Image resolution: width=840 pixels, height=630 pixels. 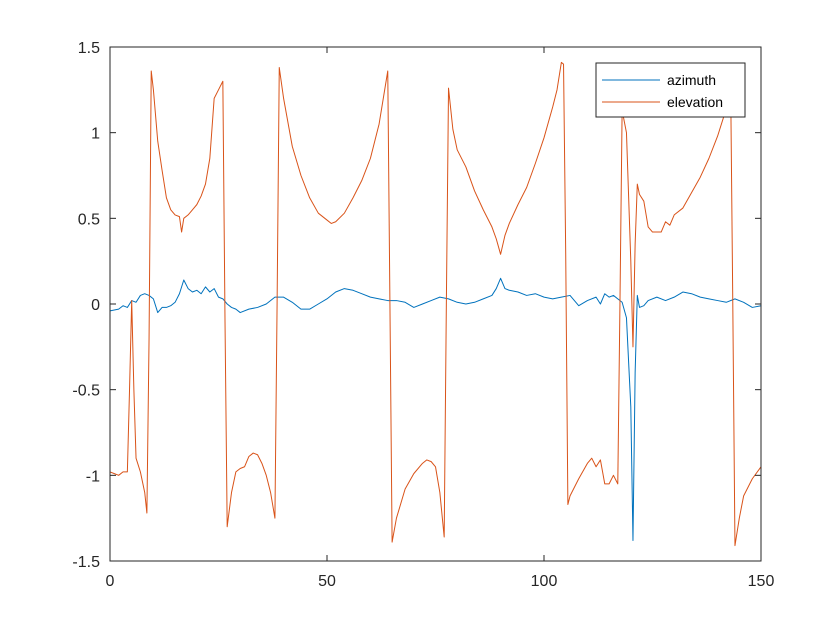 What do you see at coordinates (89, 219) in the screenshot?
I see `y-tick-label: 0.5` at bounding box center [89, 219].